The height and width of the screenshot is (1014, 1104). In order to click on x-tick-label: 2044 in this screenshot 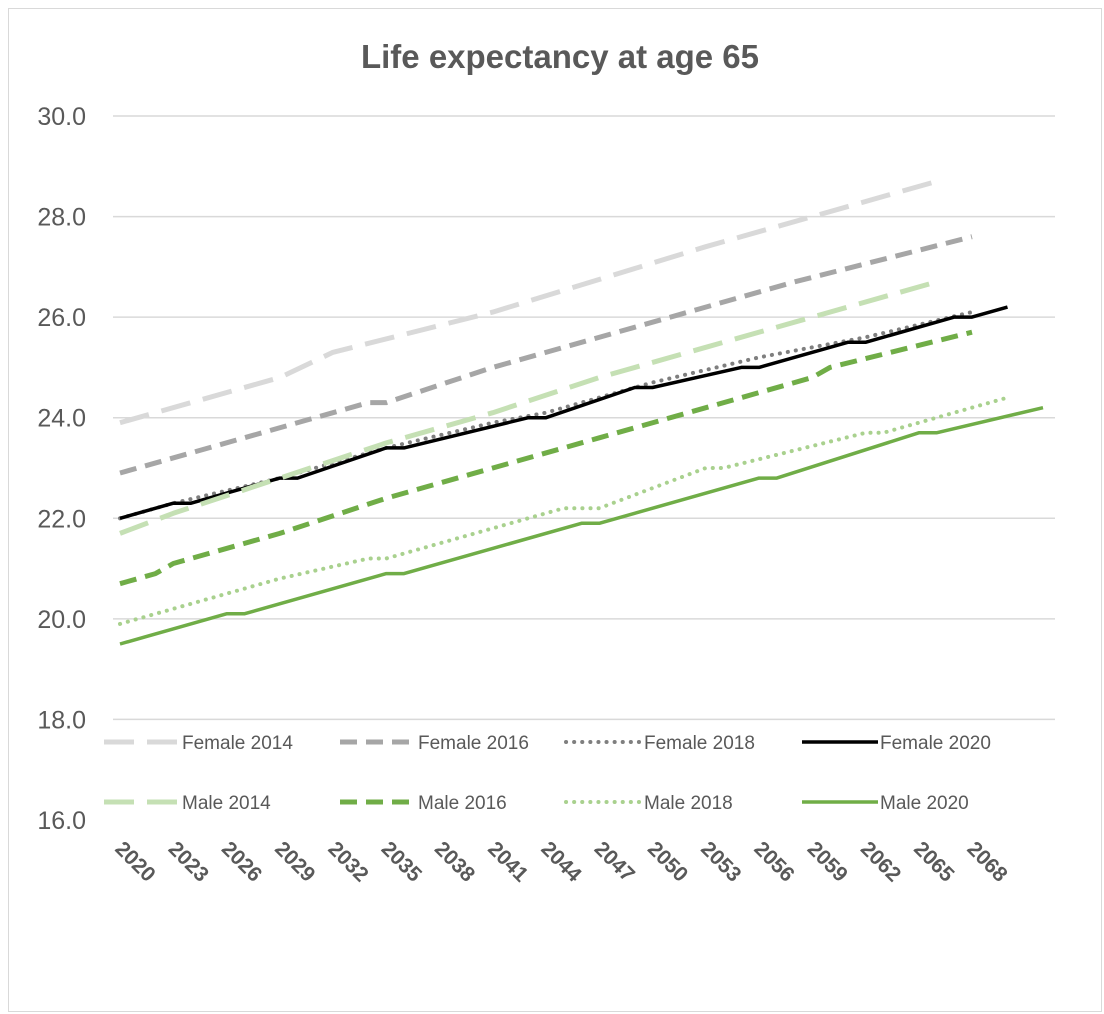, I will do `click(561, 862)`.